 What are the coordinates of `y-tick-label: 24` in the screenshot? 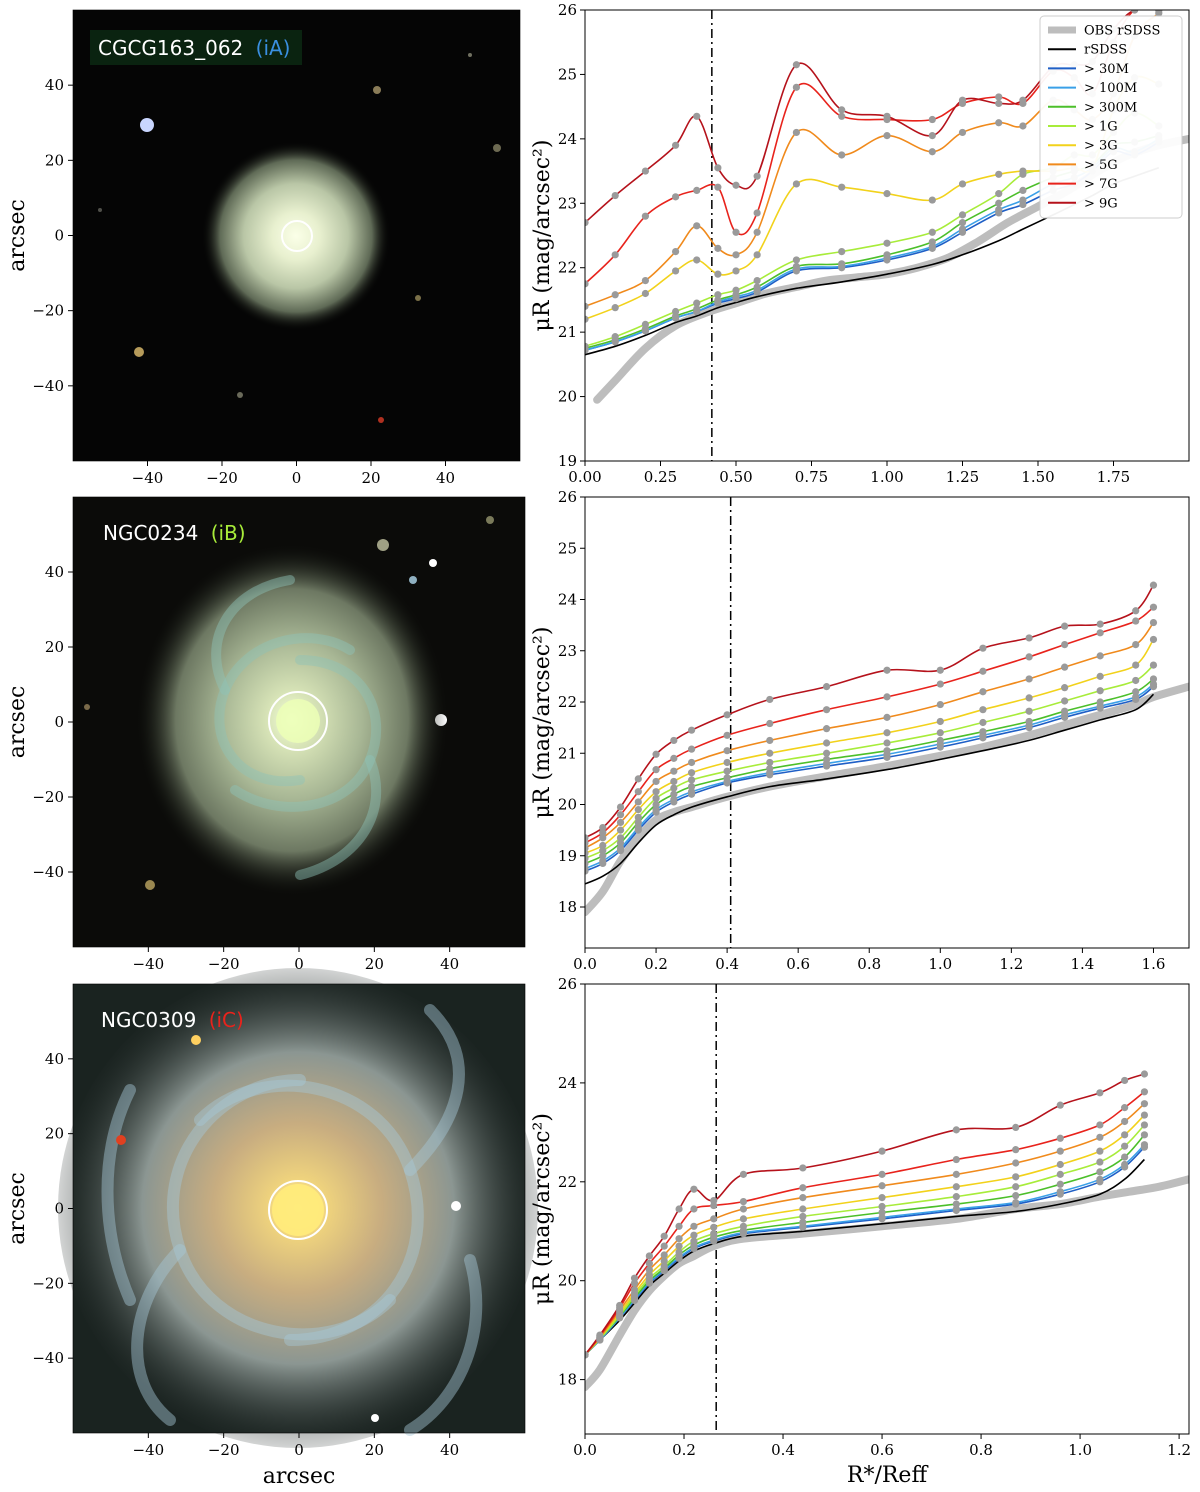 It's located at (567, 1083).